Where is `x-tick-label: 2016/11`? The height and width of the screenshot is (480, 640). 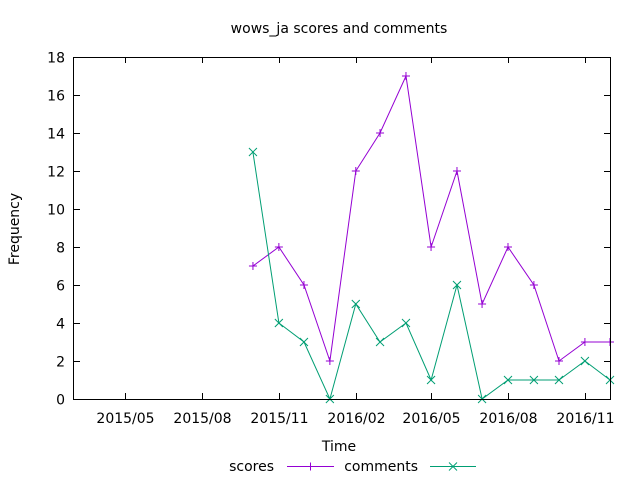 x-tick-label: 2016/11 is located at coordinates (585, 419).